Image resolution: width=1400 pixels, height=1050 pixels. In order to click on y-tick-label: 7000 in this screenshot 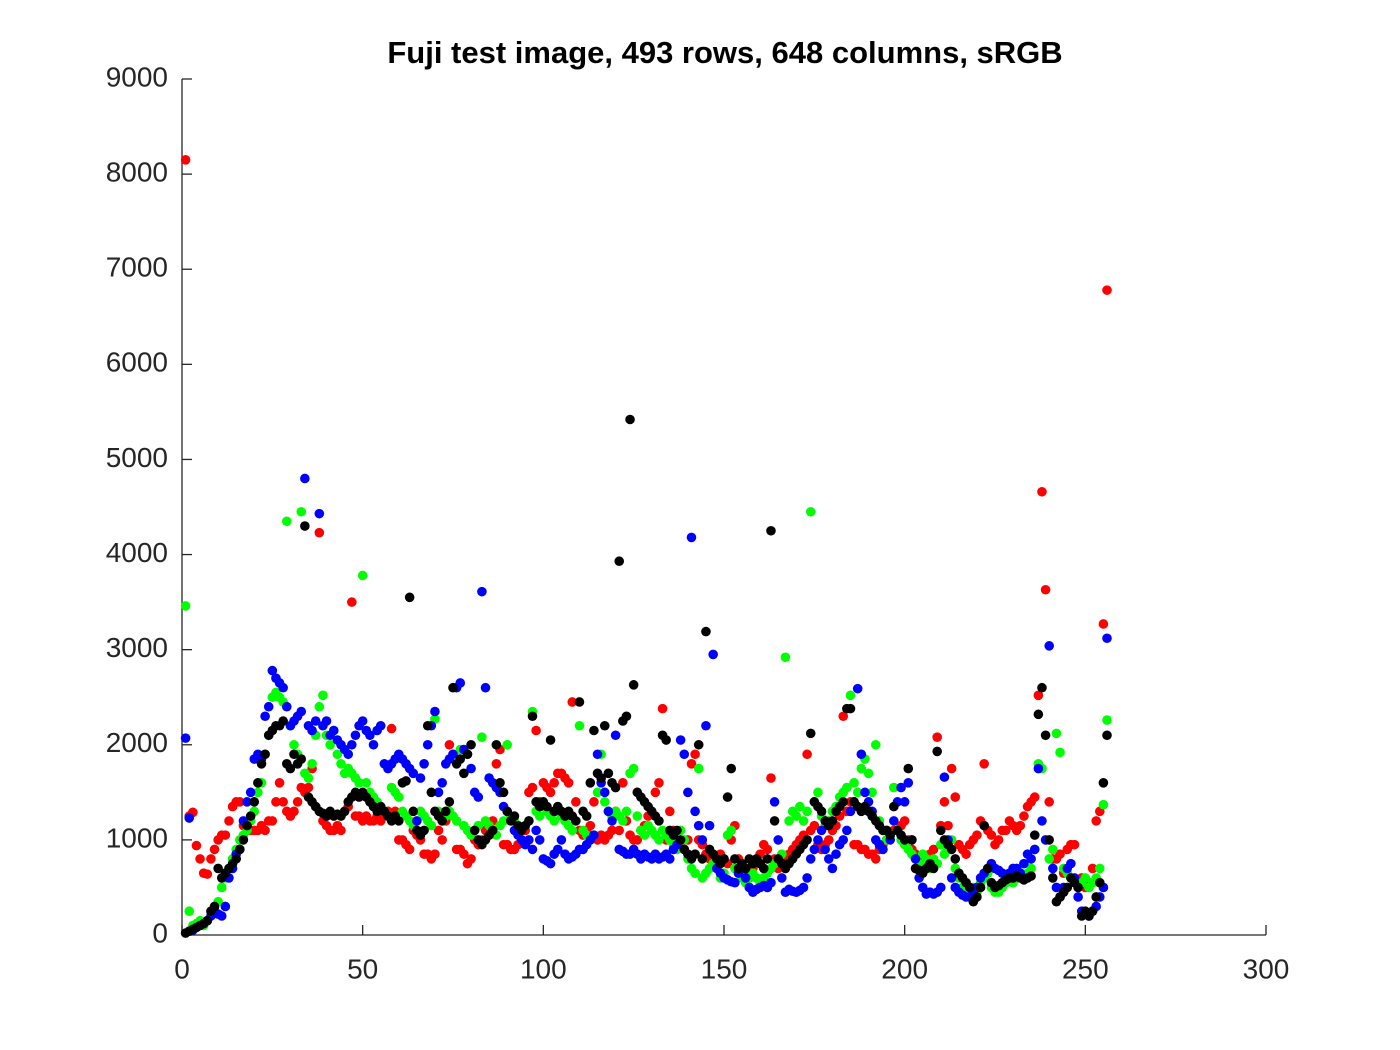, I will do `click(137, 267)`.